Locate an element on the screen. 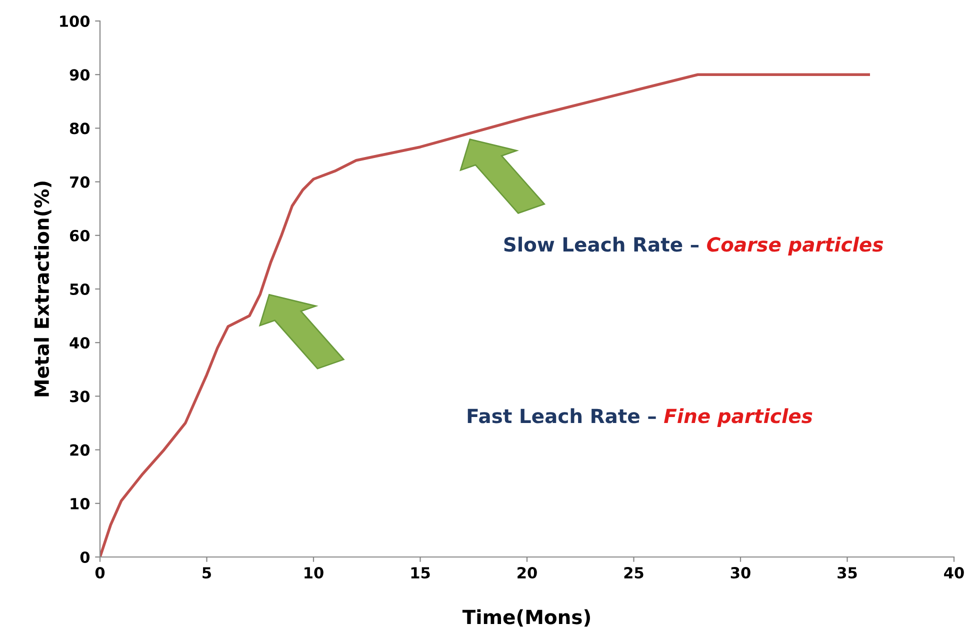 This screenshot has width=968, height=643. x-tick-label: 5 is located at coordinates (206, 573).